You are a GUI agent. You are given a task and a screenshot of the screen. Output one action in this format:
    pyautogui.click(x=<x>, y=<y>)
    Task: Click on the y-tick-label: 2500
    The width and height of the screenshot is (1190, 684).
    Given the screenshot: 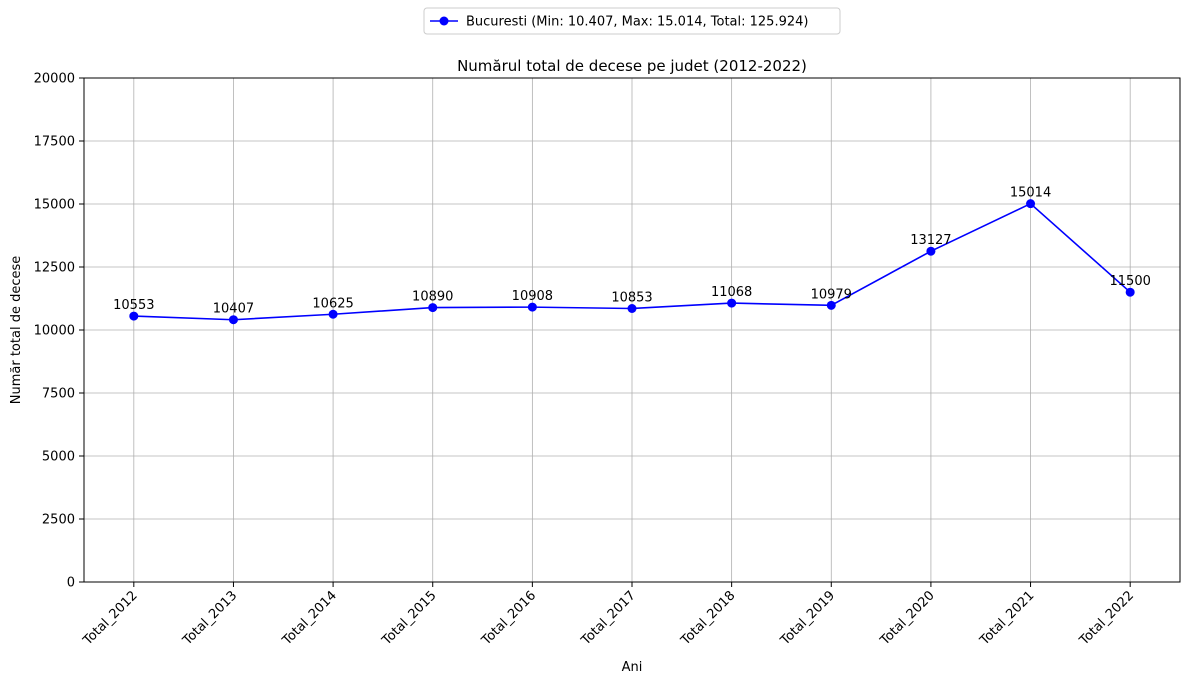 What is the action you would take?
    pyautogui.click(x=58, y=520)
    